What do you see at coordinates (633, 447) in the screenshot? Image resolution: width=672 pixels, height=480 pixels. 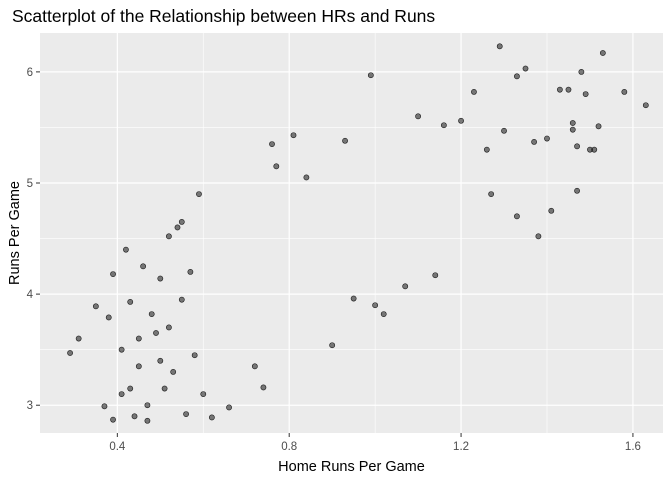 I see `x-tick-label: 1.6` at bounding box center [633, 447].